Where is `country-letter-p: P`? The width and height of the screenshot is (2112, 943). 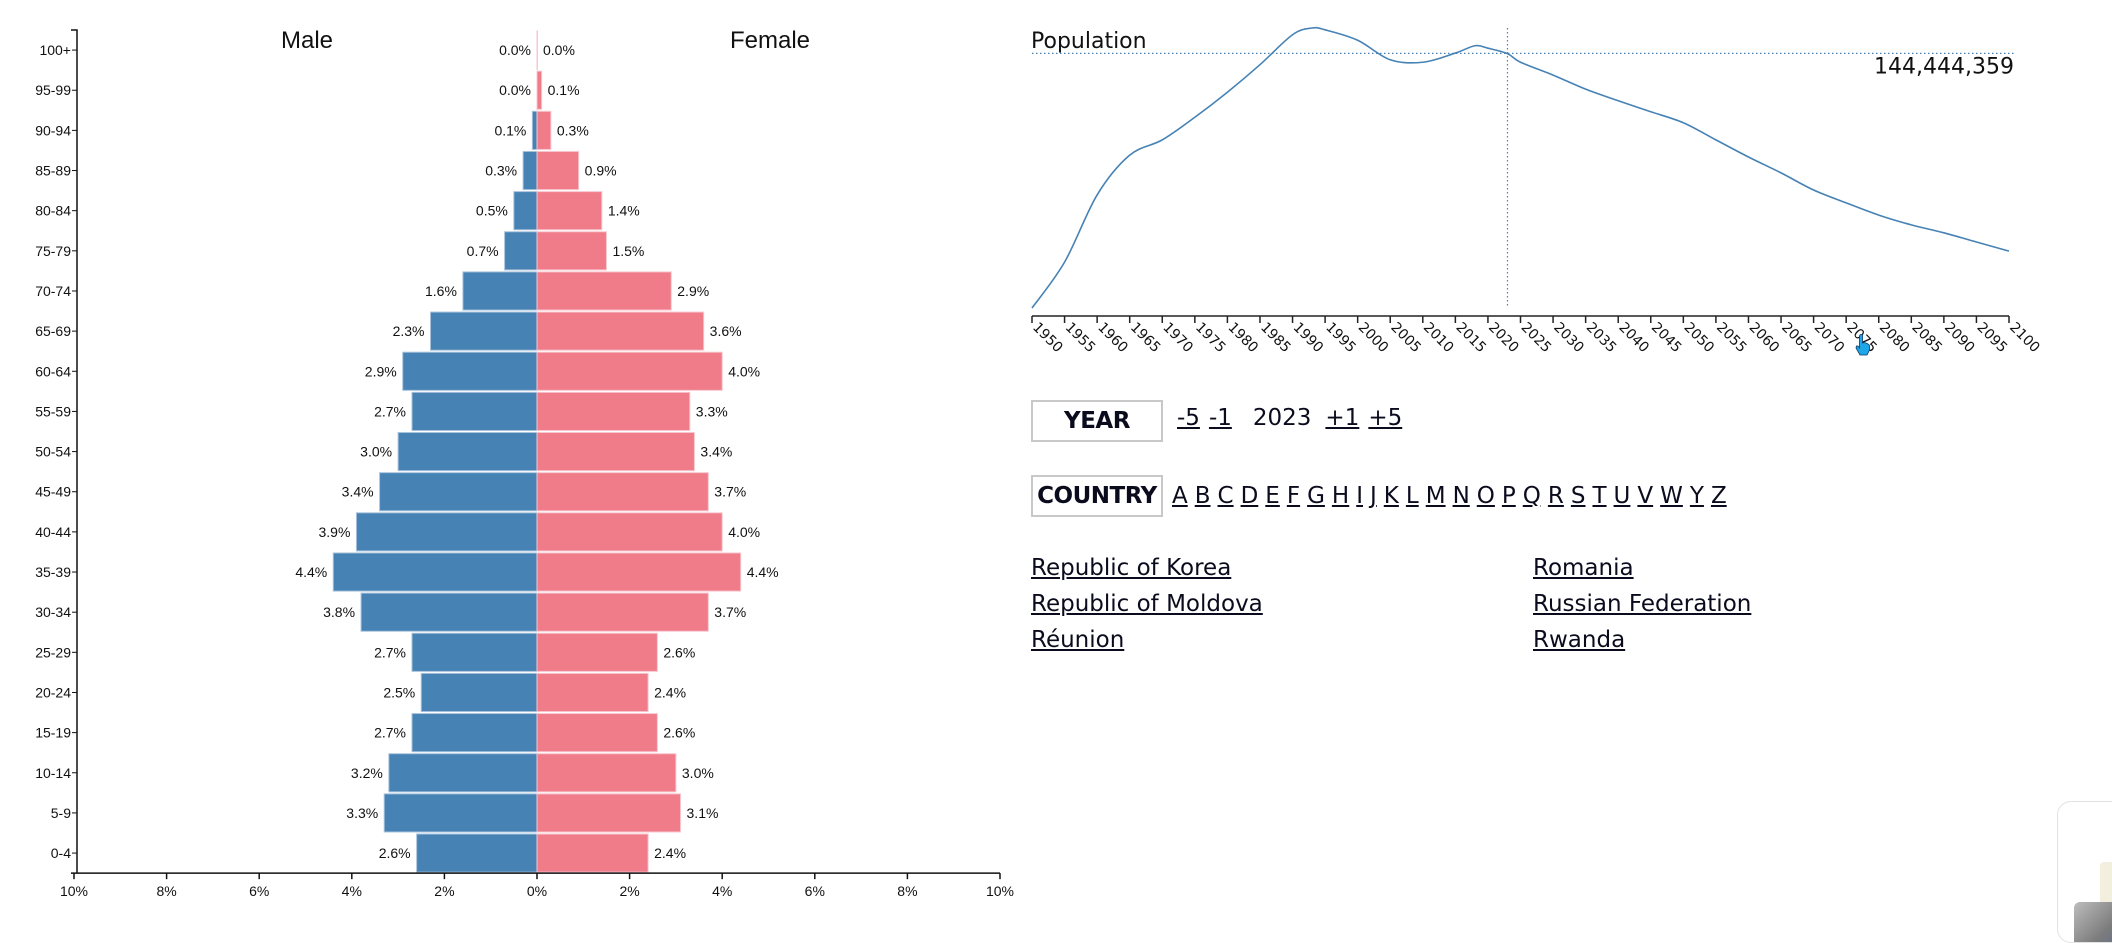 country-letter-p: P is located at coordinates (1508, 496).